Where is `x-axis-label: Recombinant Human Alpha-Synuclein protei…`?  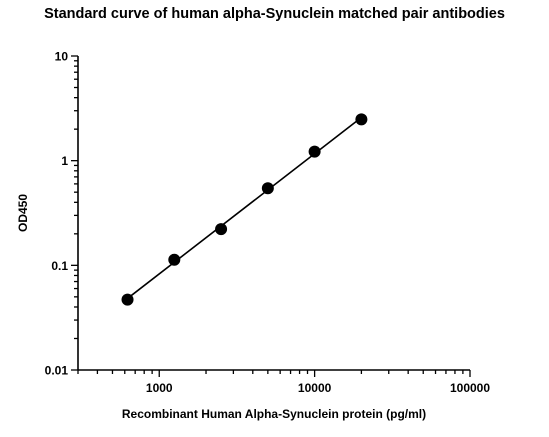
x-axis-label: Recombinant Human Alpha-Synuclein protei… is located at coordinates (274, 414).